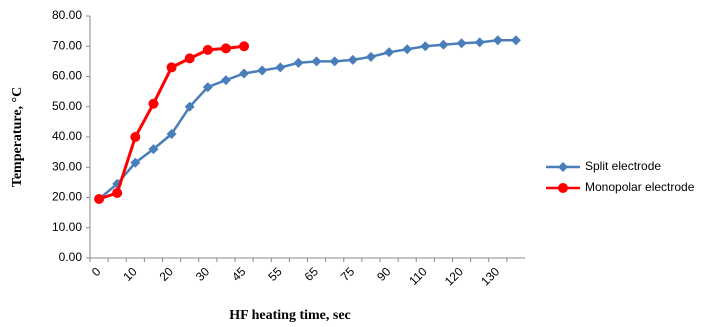 The image size is (720, 327). What do you see at coordinates (96, 271) in the screenshot?
I see `x-tick-label: 0` at bounding box center [96, 271].